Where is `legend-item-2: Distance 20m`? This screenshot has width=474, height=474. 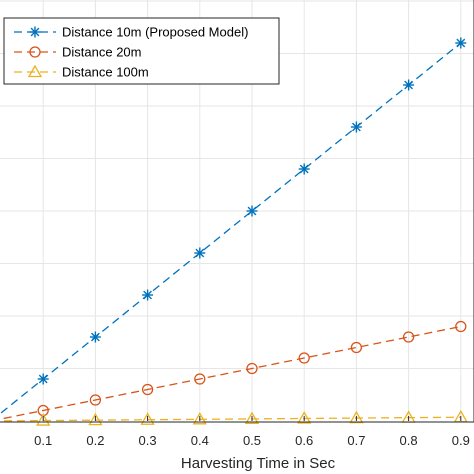
legend-item-2: Distance 20m is located at coordinates (77, 52).